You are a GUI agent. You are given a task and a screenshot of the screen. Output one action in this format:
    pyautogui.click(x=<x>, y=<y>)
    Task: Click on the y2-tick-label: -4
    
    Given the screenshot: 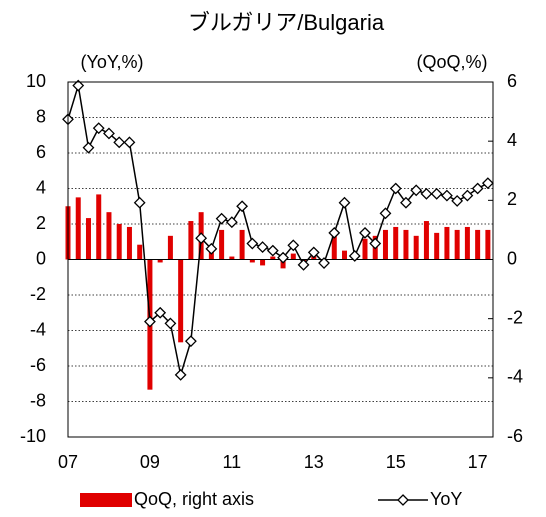 What is the action you would take?
    pyautogui.click(x=515, y=377)
    